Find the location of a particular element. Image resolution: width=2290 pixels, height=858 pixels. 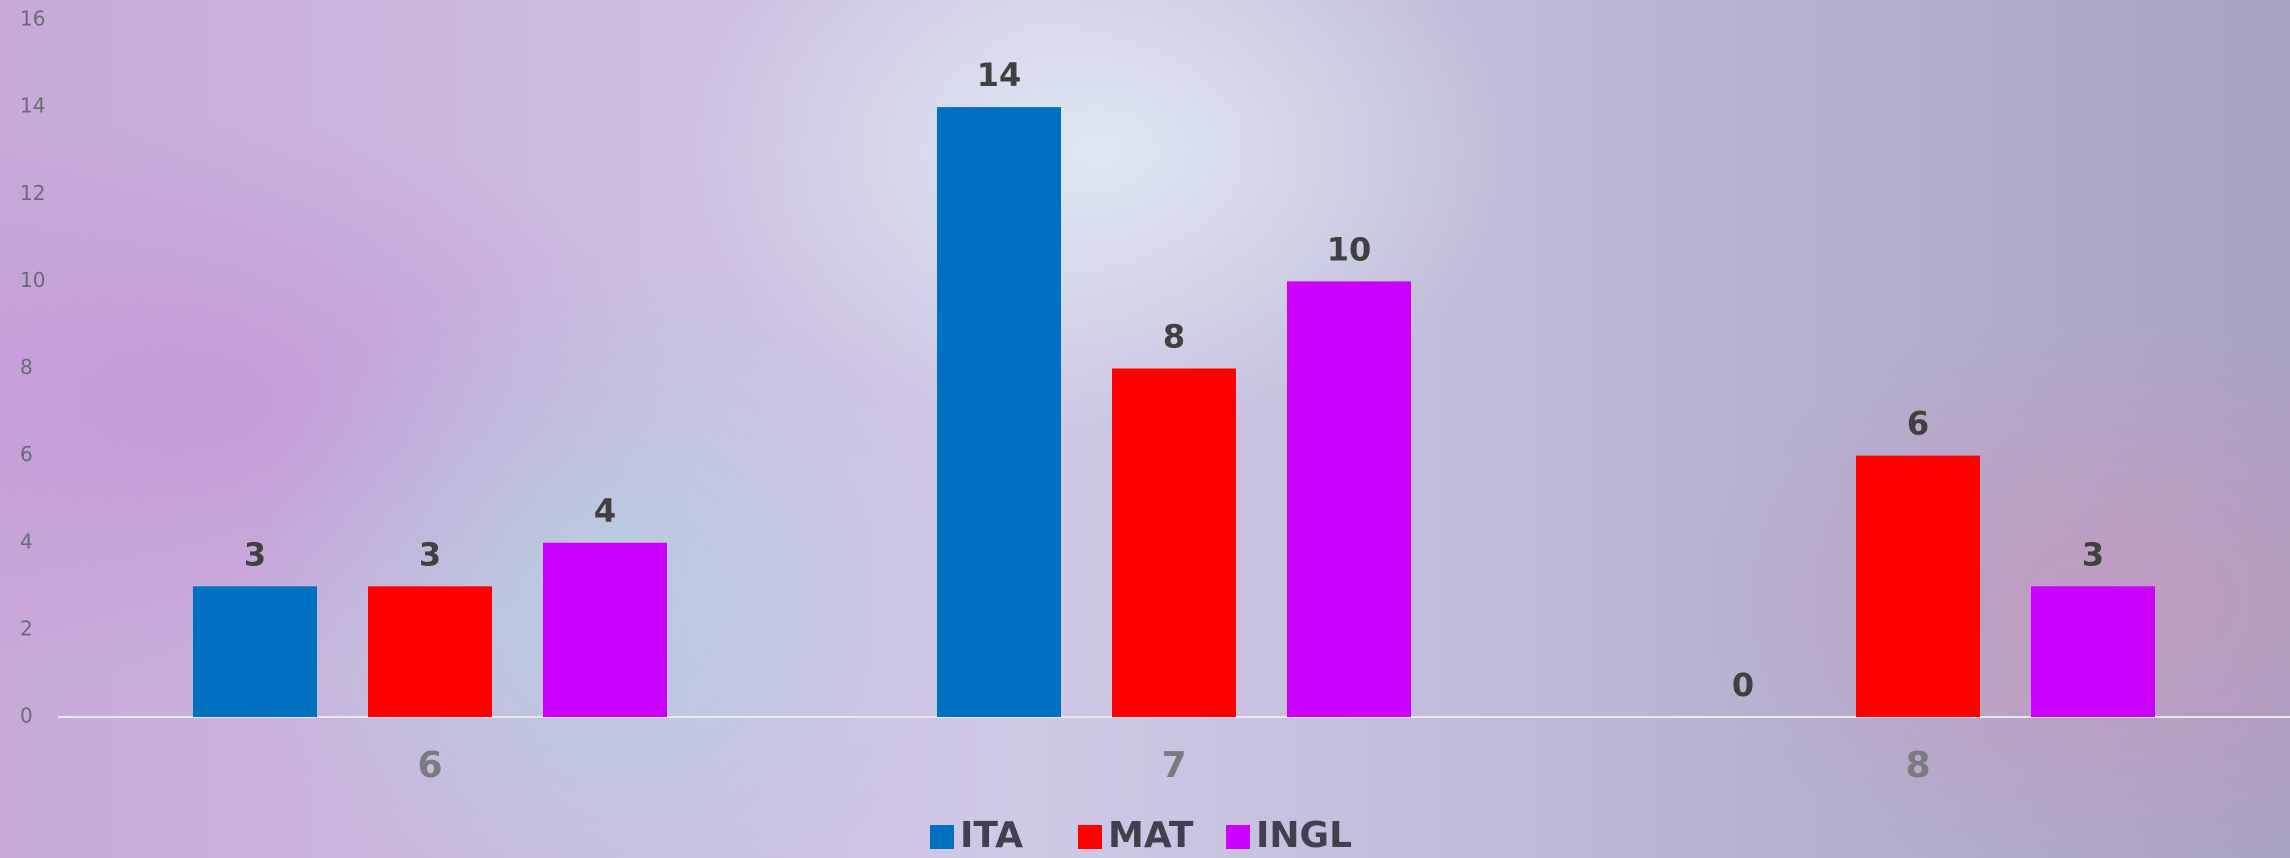

y-tick-label: 6 is located at coordinates (26, 454).